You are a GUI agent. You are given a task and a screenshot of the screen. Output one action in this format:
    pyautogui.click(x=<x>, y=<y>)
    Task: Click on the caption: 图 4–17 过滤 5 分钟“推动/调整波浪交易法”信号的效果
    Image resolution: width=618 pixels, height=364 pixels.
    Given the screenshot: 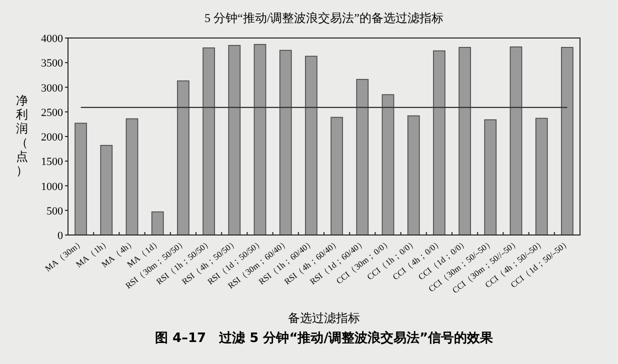 What is the action you would take?
    pyautogui.click(x=324, y=338)
    